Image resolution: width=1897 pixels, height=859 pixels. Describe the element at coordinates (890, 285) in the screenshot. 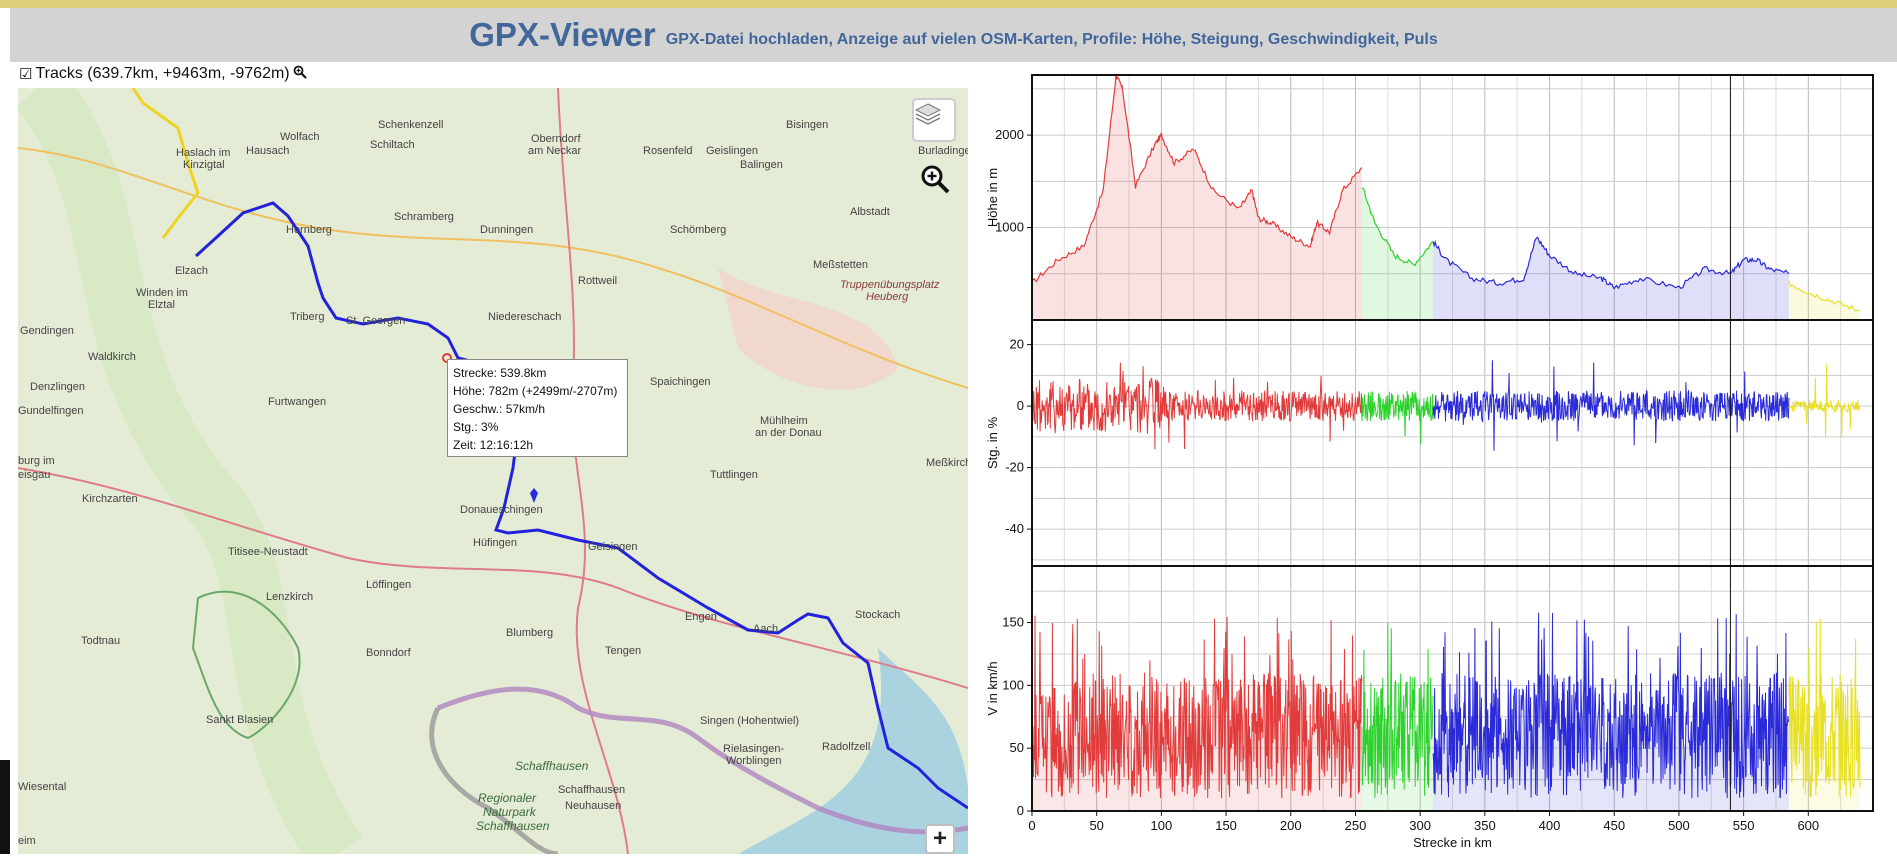

I see `map-area-label: Truppenübungsplatz` at that location.